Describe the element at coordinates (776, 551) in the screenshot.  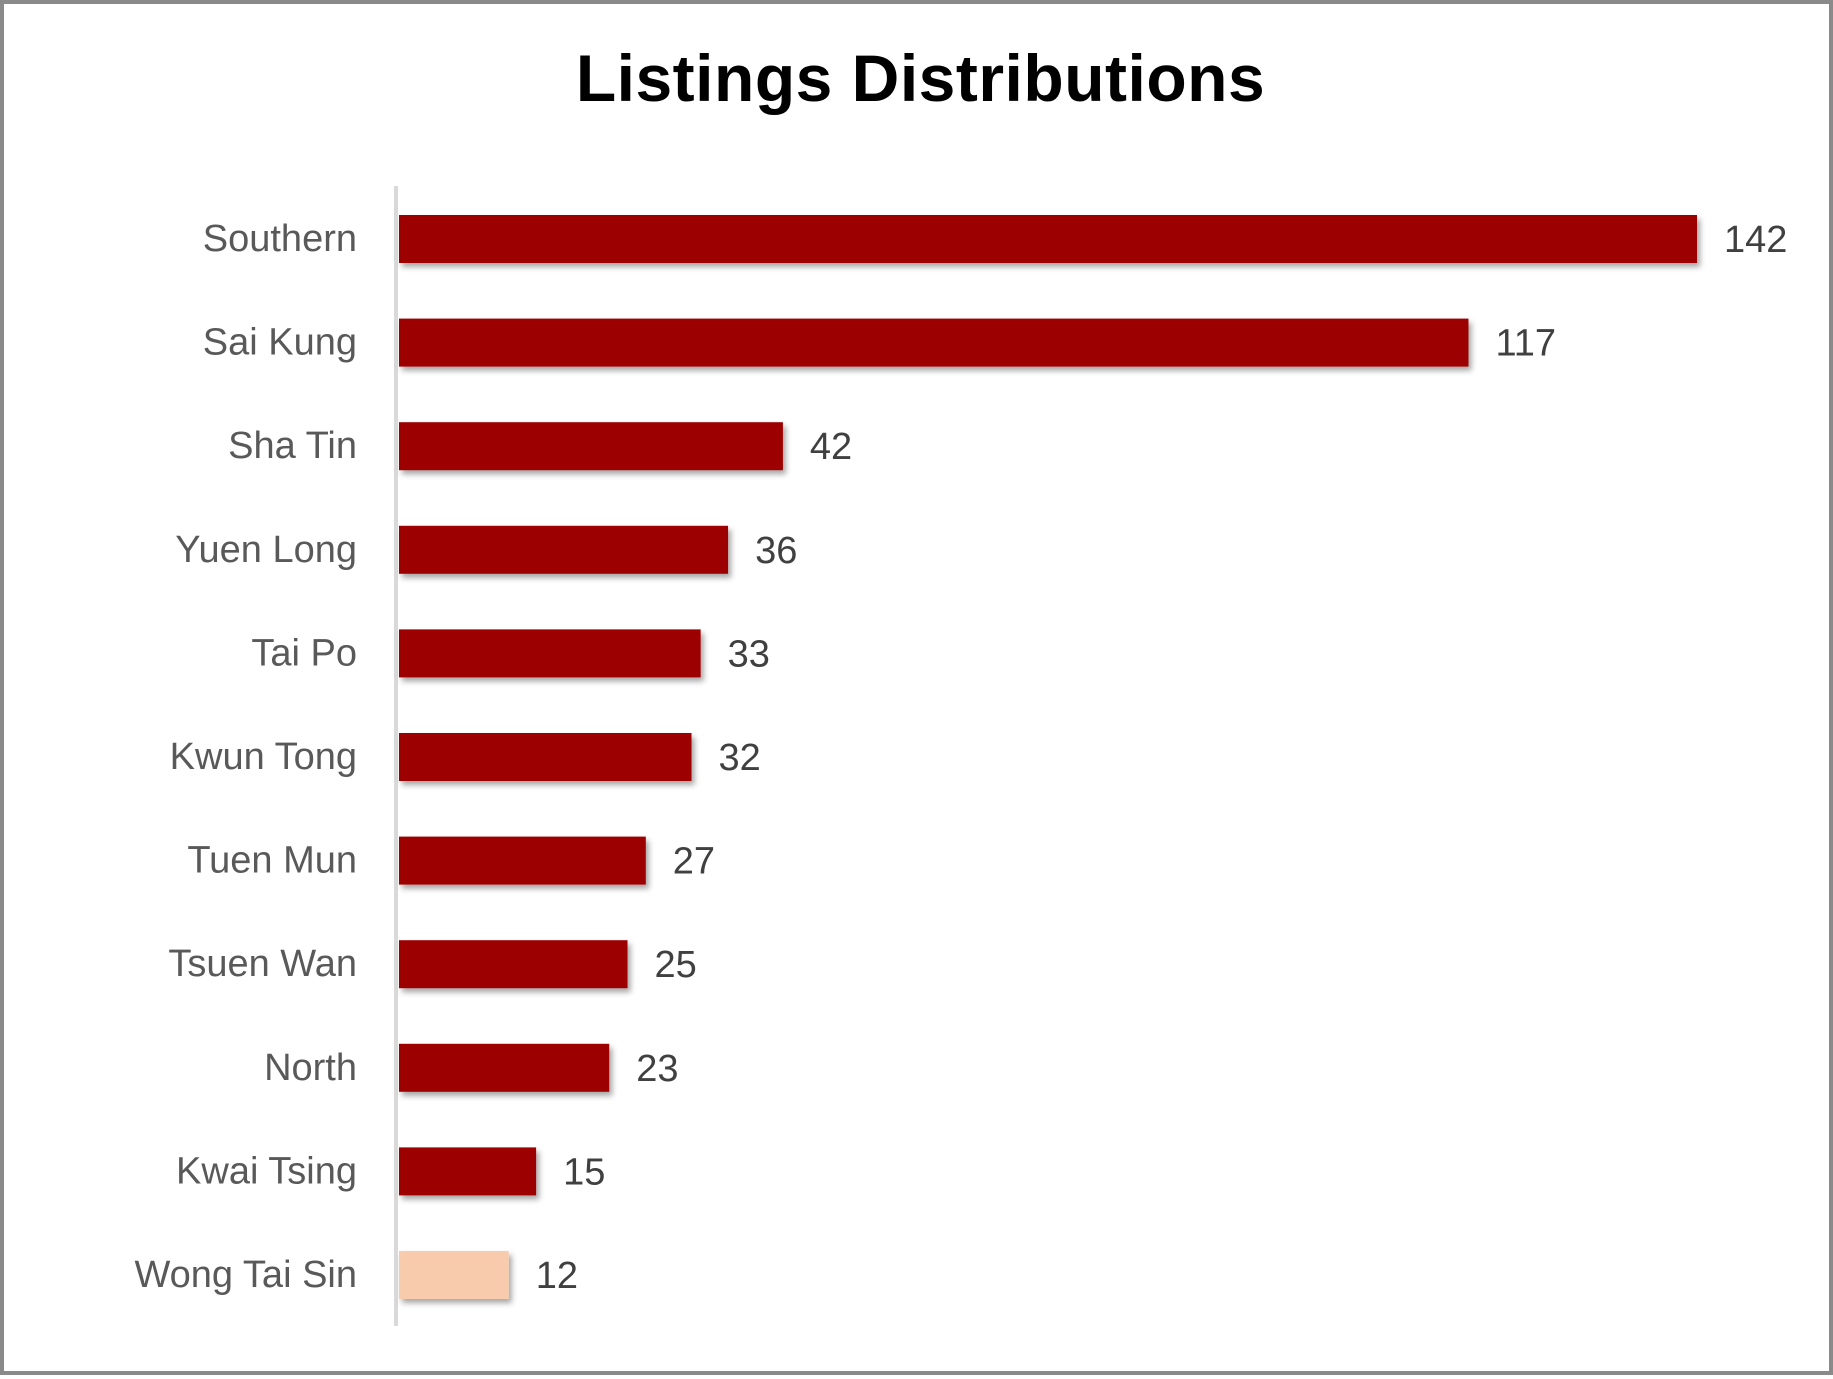
I see `data-label: 36` at that location.